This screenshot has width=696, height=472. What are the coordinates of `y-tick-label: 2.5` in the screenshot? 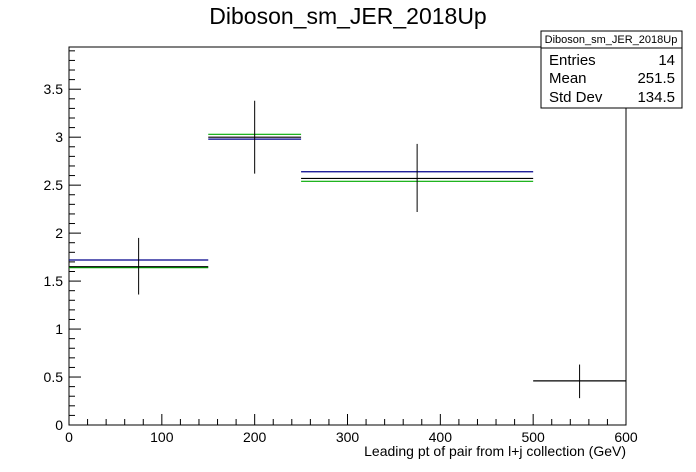 It's located at (54, 185).